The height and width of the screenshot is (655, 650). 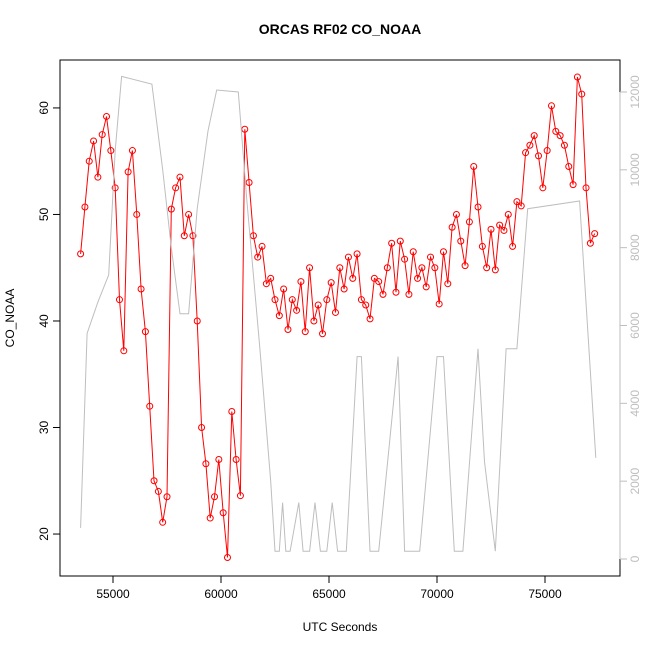 What do you see at coordinates (44, 214) in the screenshot?
I see `y-tick-label: 50` at bounding box center [44, 214].